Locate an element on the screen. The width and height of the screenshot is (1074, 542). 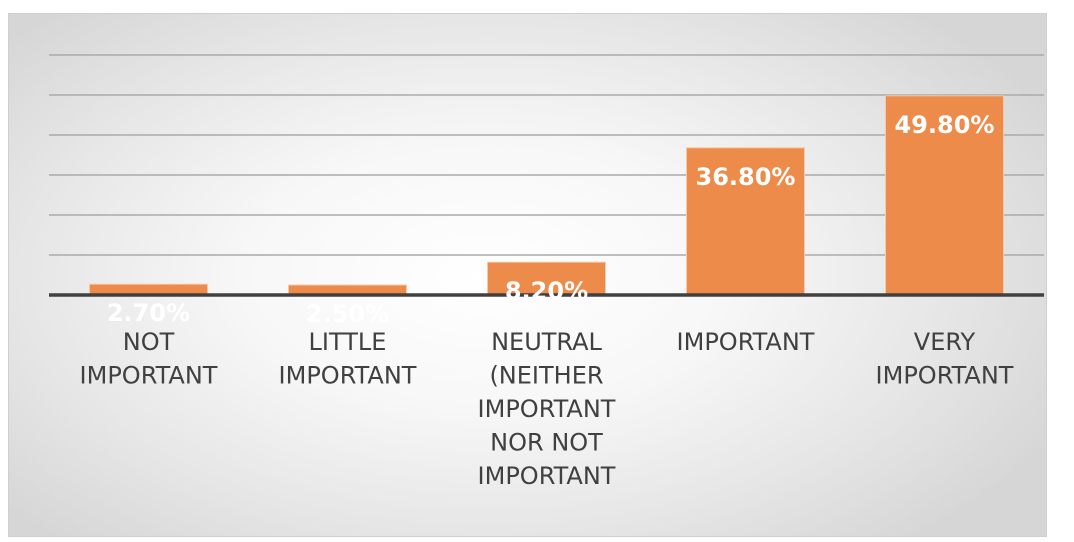
category-label-line: NOT is located at coordinates (149, 342).